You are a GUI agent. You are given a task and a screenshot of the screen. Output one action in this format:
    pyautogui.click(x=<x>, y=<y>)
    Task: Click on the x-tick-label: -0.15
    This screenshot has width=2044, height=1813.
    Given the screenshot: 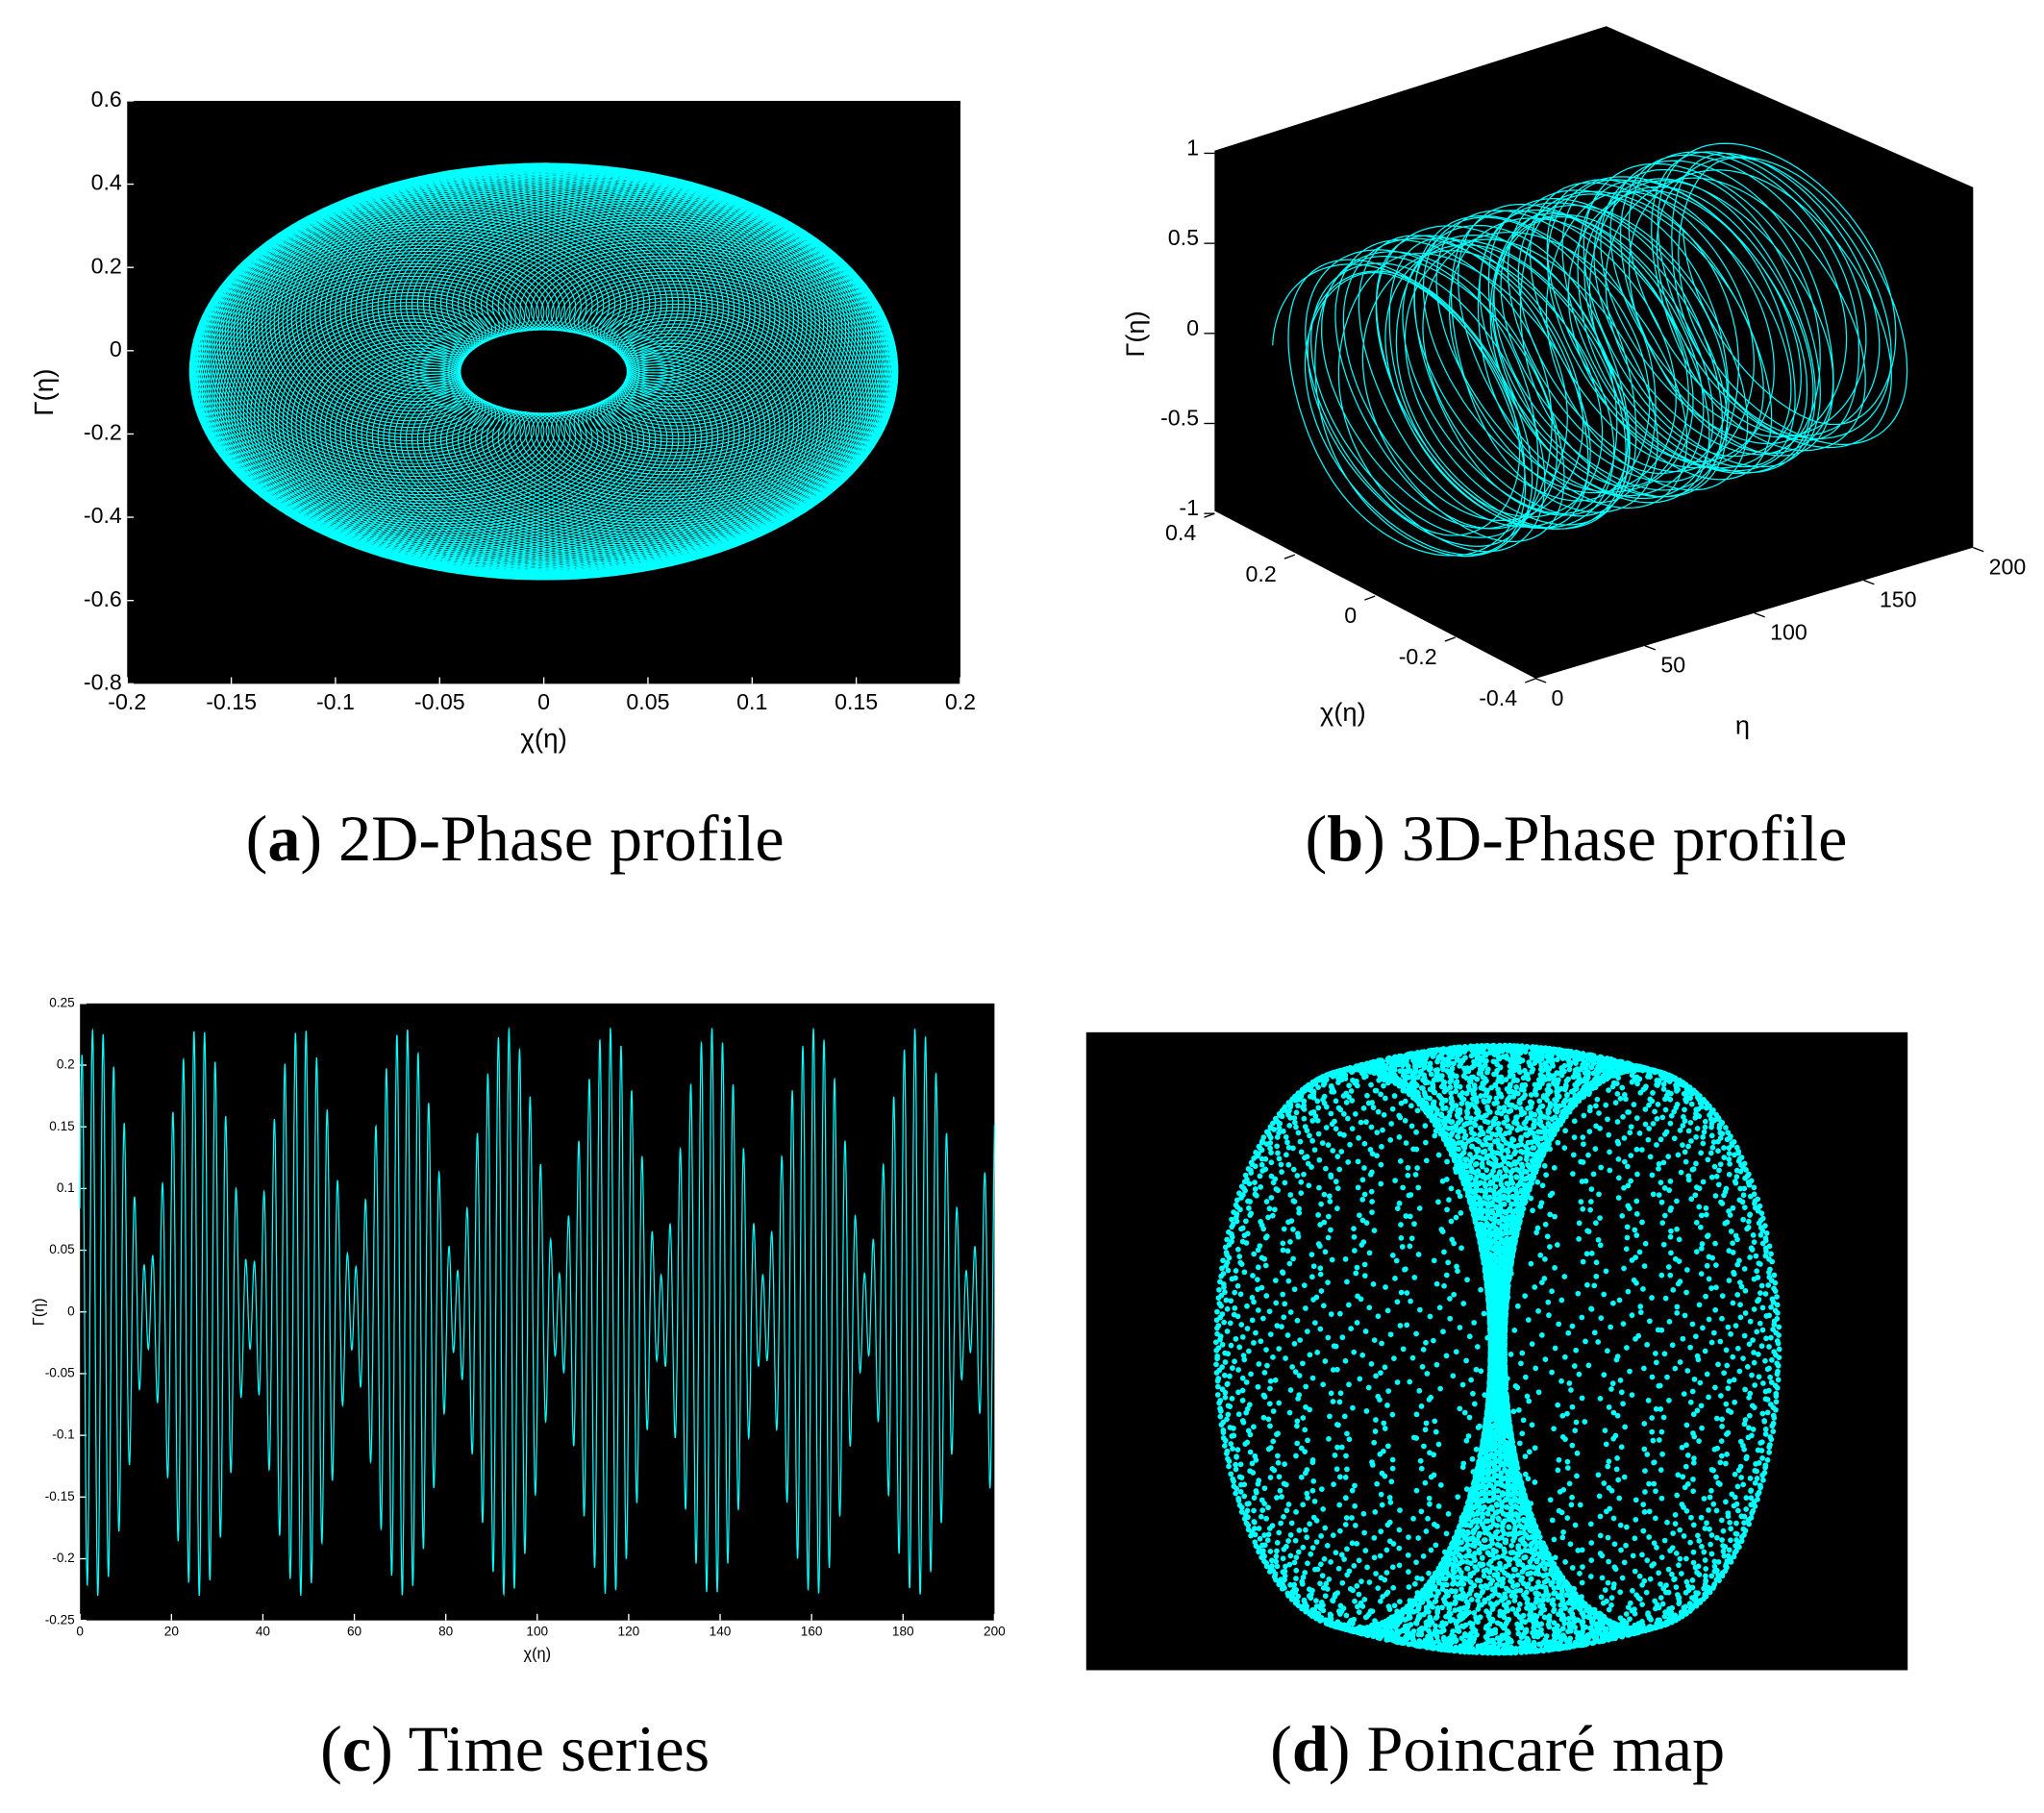 What is the action you would take?
    pyautogui.click(x=231, y=701)
    